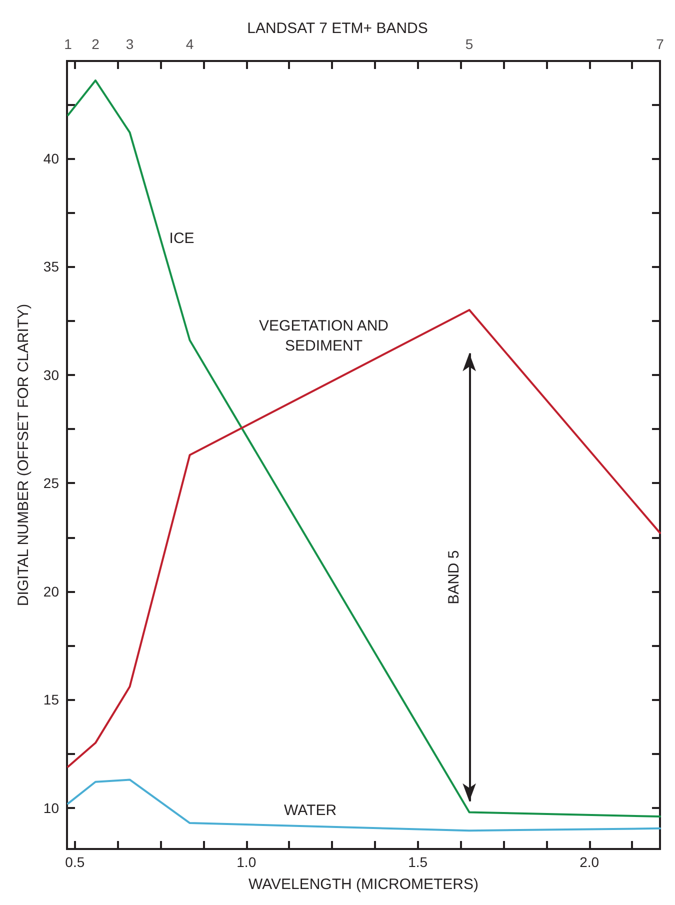  Describe the element at coordinates (130, 44) in the screenshot. I see `text: 3` at that location.